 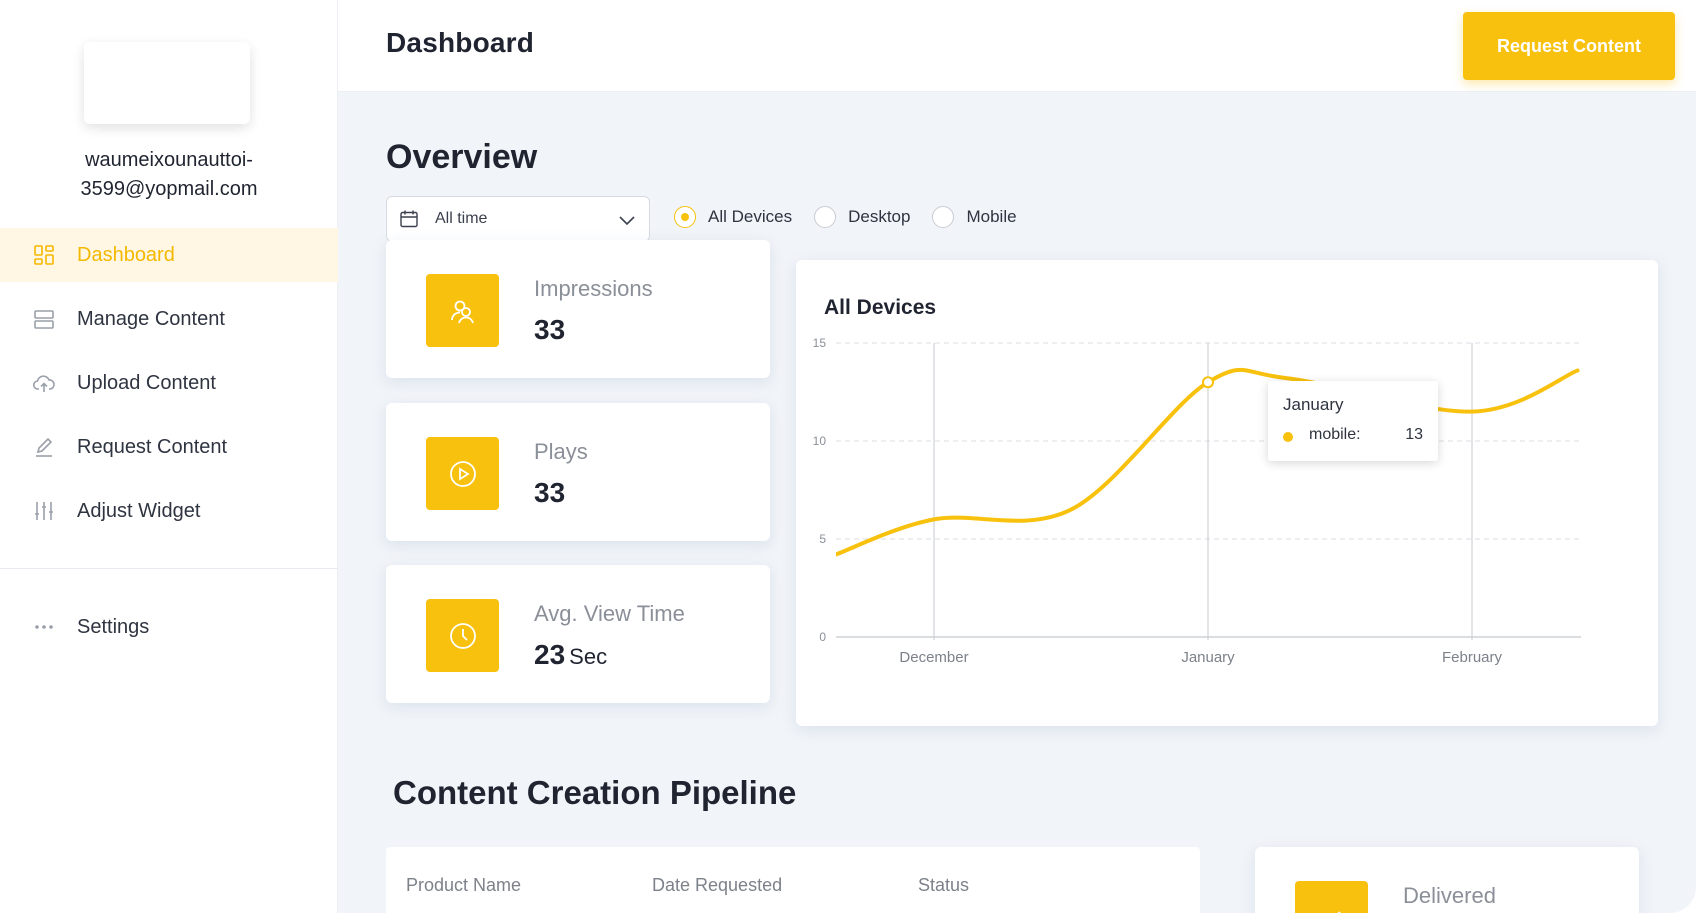 What do you see at coordinates (1288, 437) in the screenshot?
I see `tooltip-series-dot` at bounding box center [1288, 437].